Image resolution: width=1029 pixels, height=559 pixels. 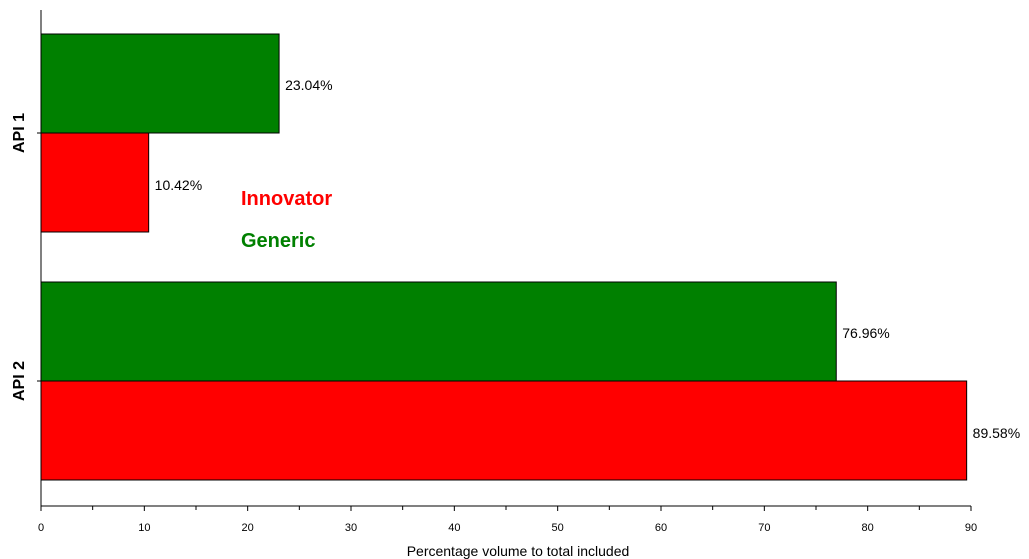 I want to click on x-tick-label-60: 60, so click(x=661, y=528).